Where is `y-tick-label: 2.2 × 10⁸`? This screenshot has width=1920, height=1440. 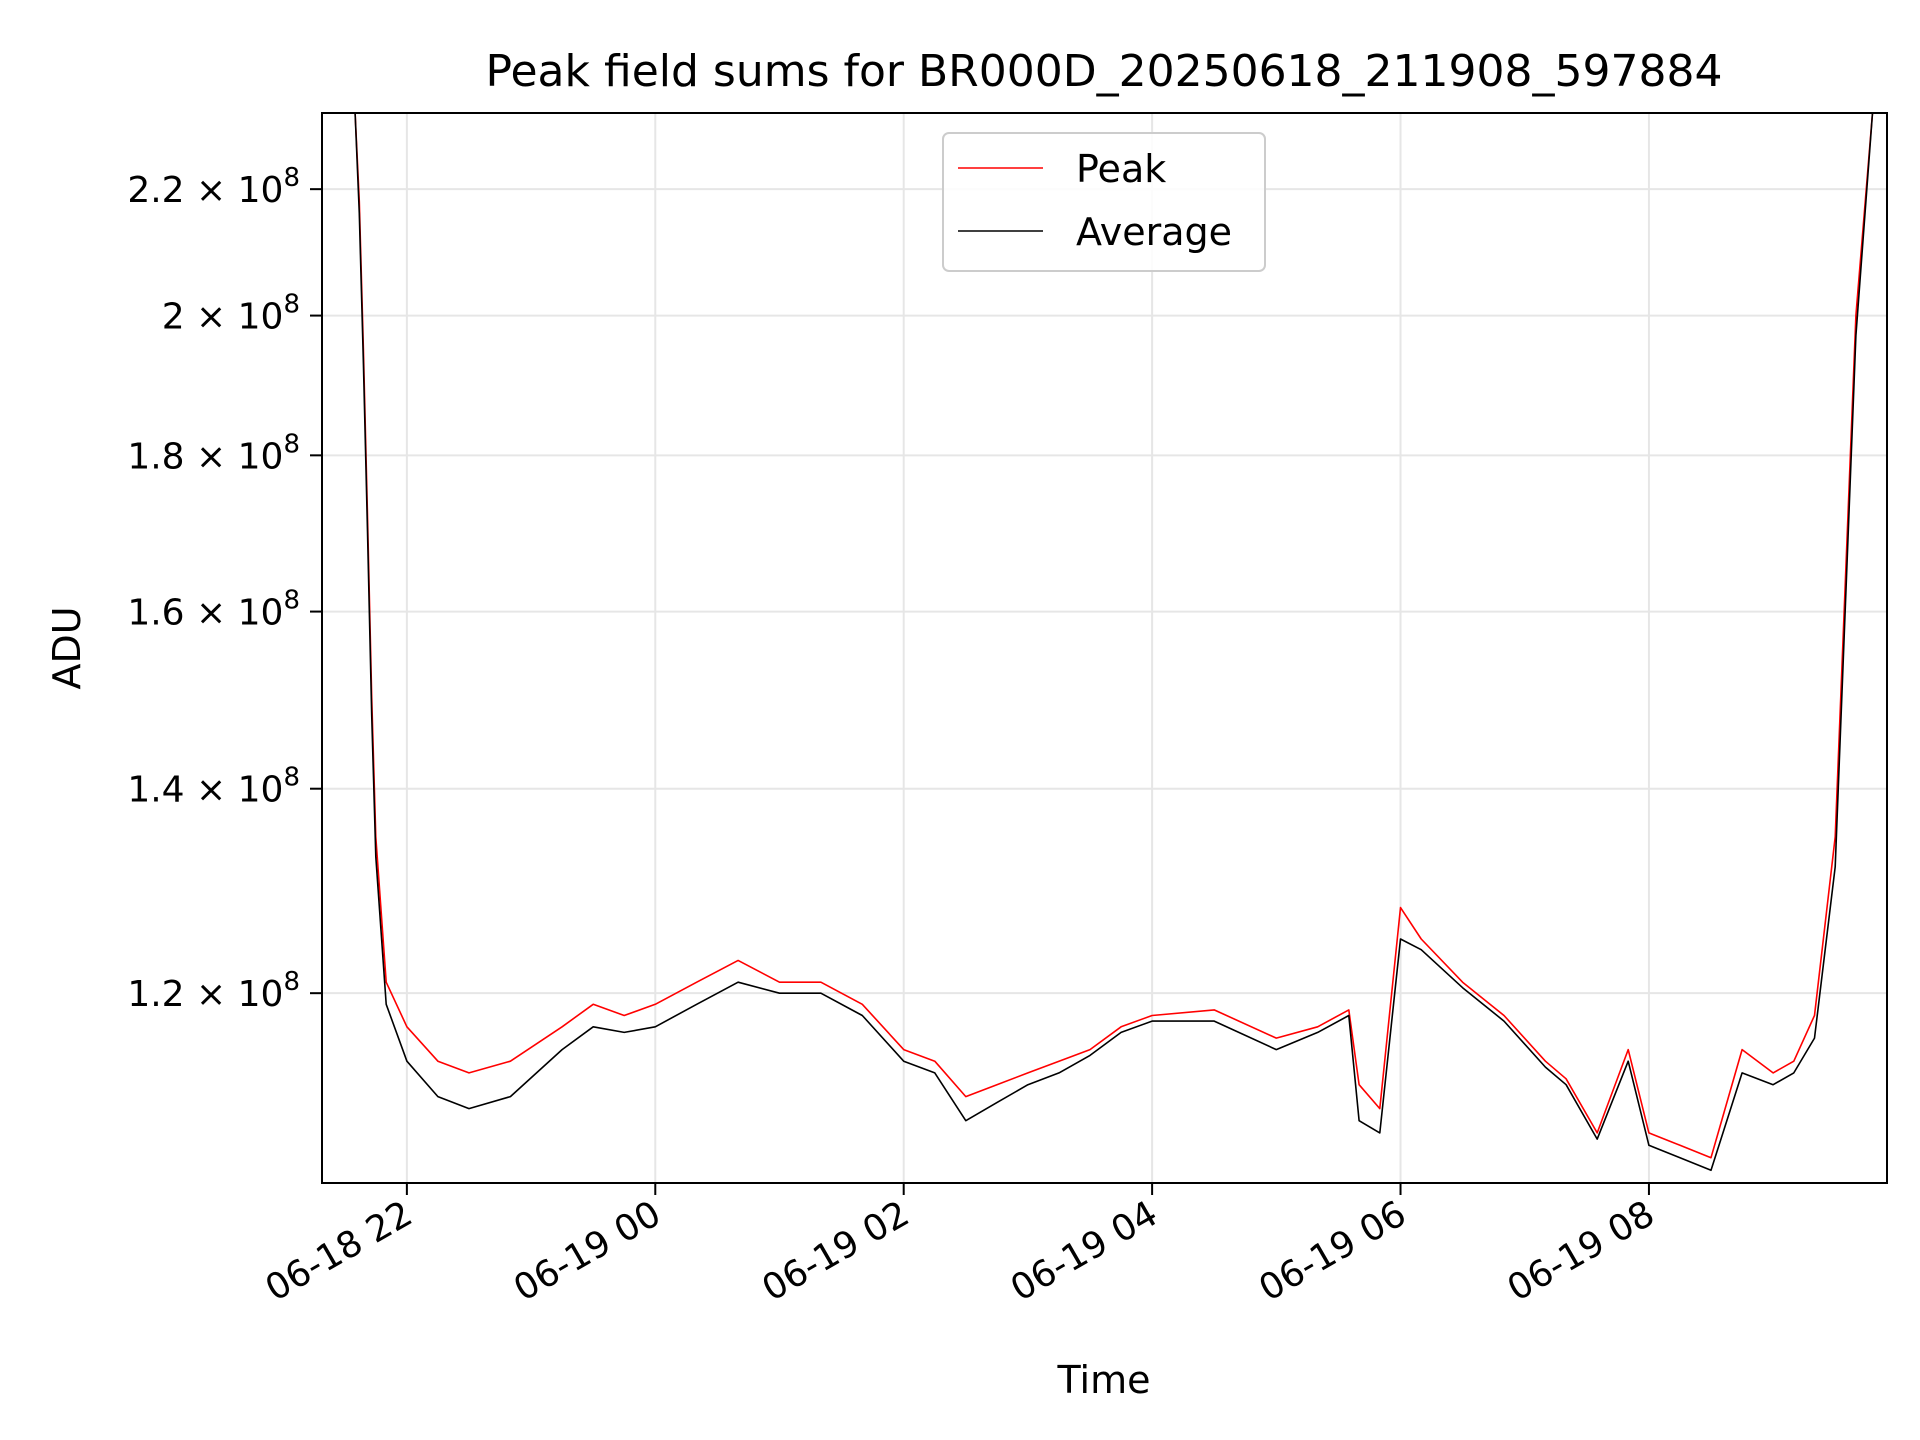 y-tick-label: 2.2 × 10⁸ is located at coordinates (213, 187).